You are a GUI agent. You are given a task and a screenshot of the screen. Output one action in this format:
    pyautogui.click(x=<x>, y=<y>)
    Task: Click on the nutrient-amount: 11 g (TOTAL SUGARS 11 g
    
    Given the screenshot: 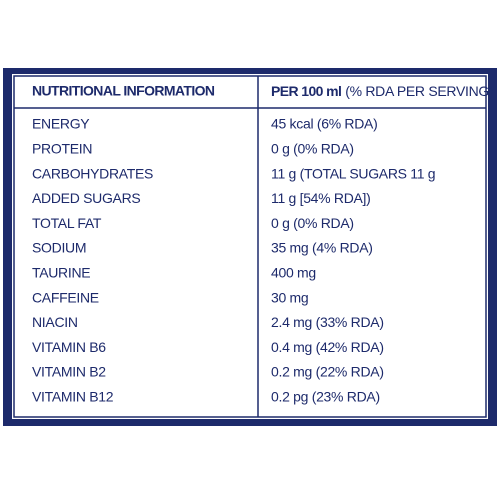 What is the action you would take?
    pyautogui.click(x=353, y=173)
    